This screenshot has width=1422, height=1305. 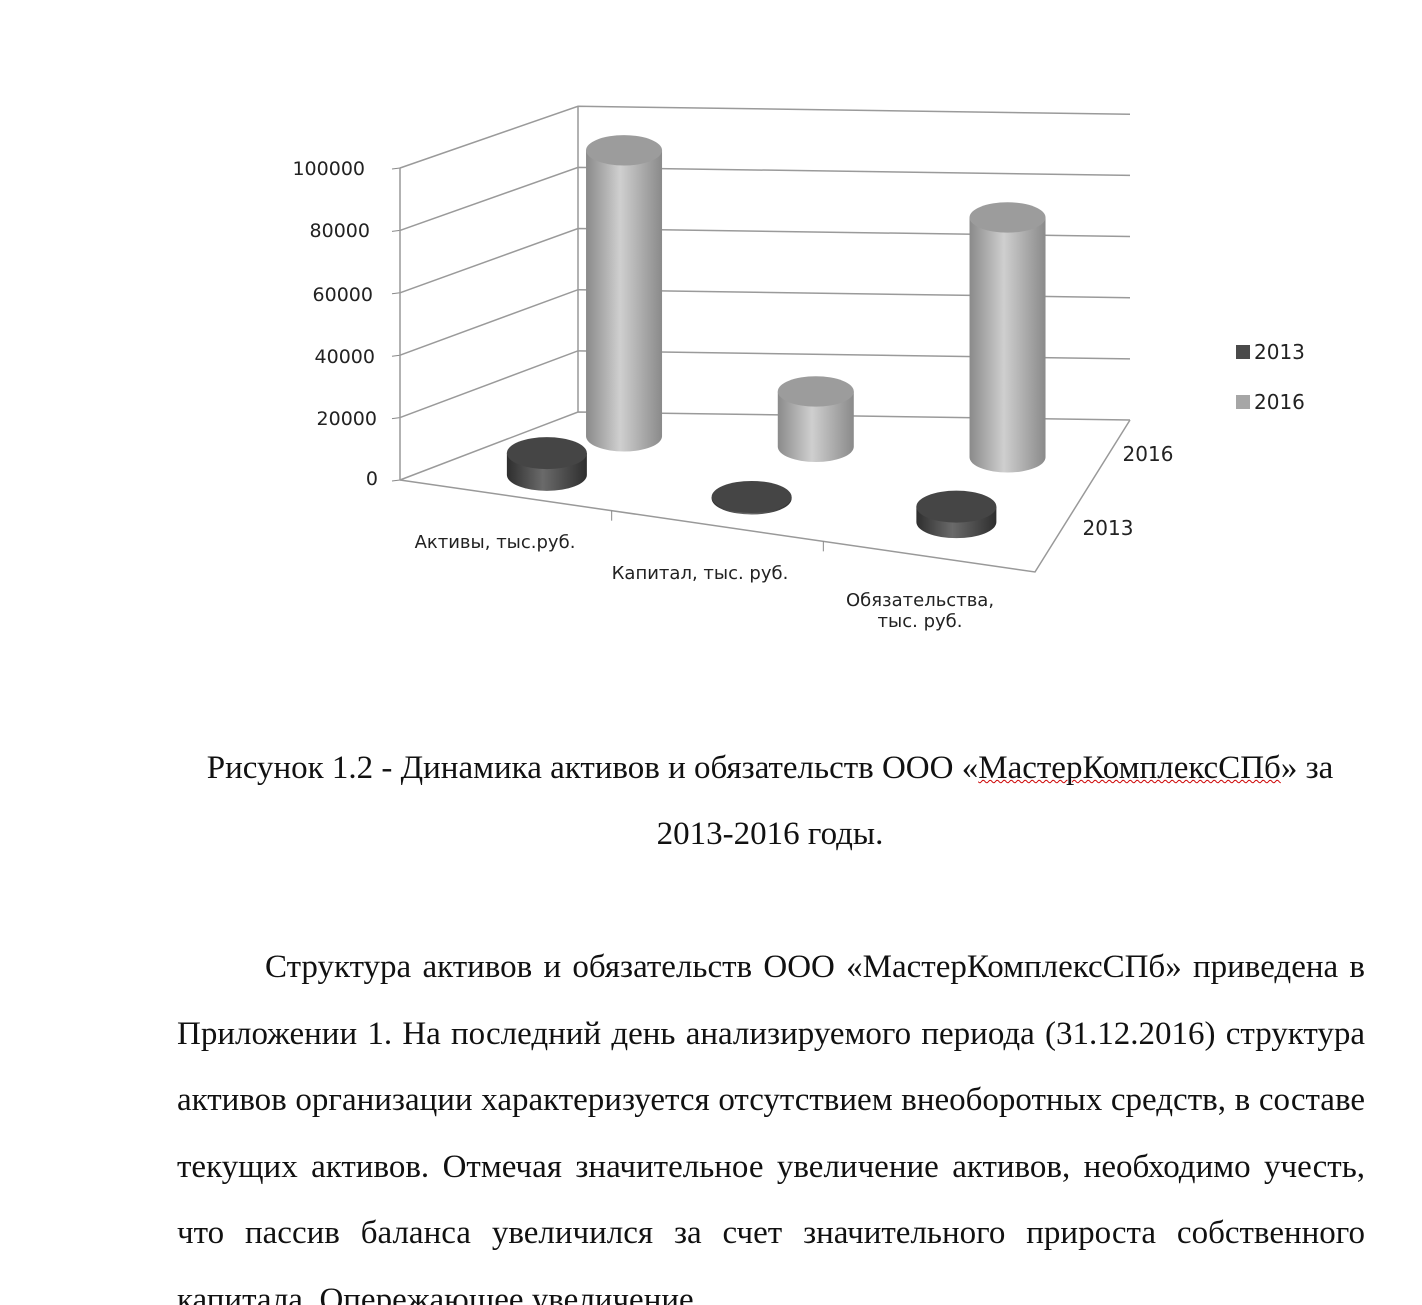 What do you see at coordinates (328, 169) in the screenshot?
I see `y-tick-label: 100000` at bounding box center [328, 169].